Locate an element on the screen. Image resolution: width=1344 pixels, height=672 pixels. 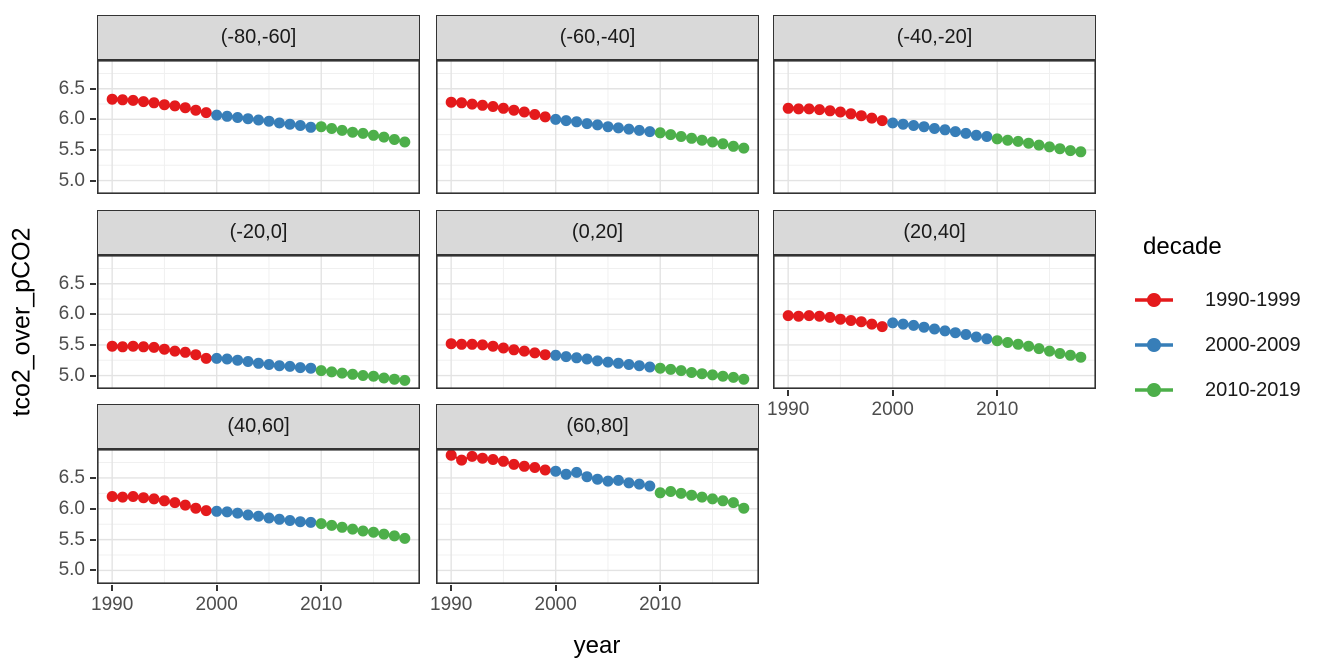
legend-entry: 2000-2009 is located at coordinates (1230, 345).